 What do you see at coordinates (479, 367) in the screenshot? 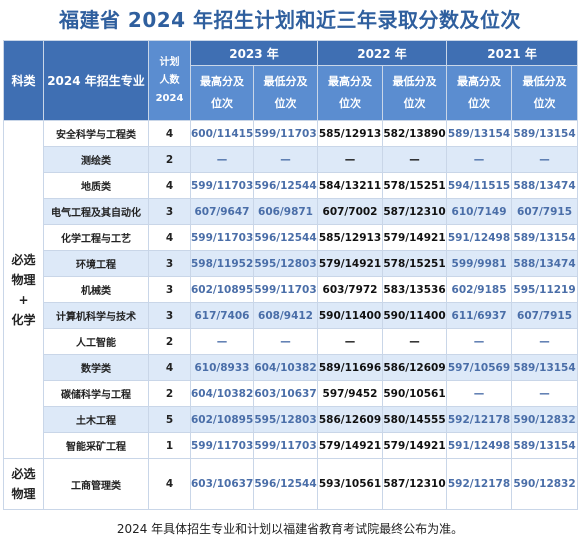
I see `score-cell: 597/10569` at bounding box center [479, 367].